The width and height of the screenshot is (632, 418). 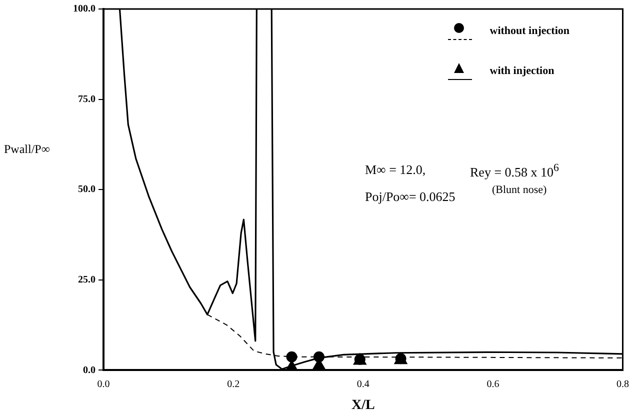 I want to click on y-tick-label: 0.0, so click(x=89, y=370).